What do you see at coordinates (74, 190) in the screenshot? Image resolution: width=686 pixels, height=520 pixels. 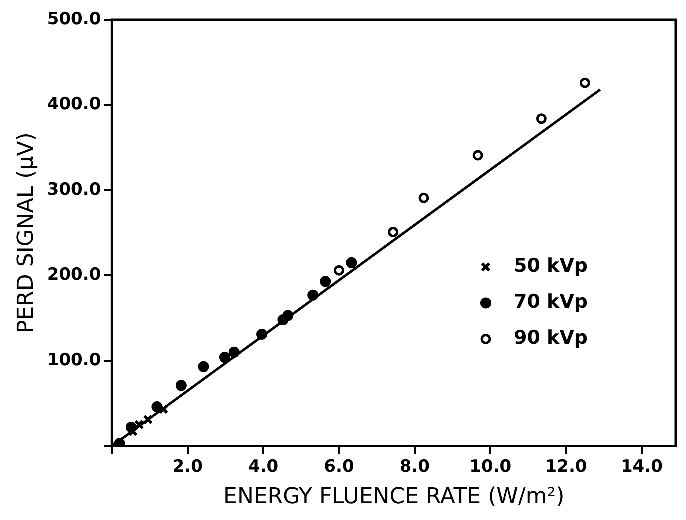 I see `y-tick-label: 300.0` at bounding box center [74, 190].